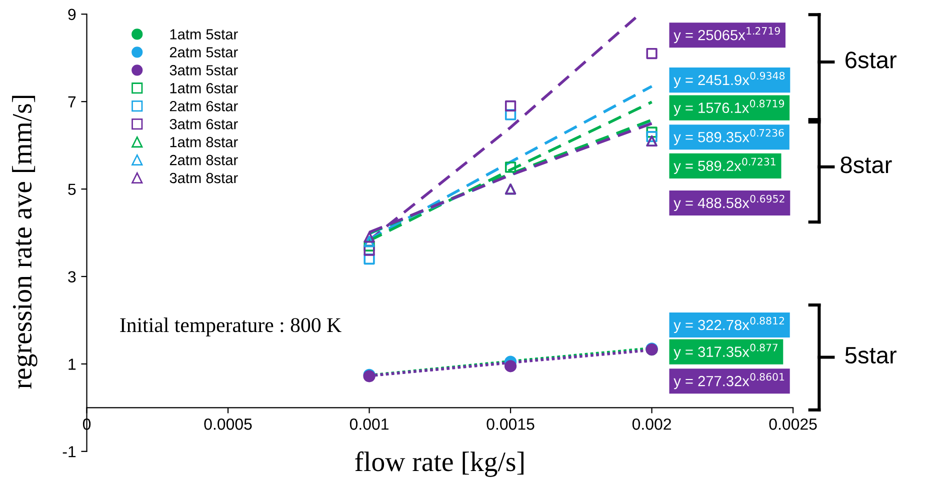 The image size is (933, 488). What do you see at coordinates (729, 203) in the screenshot?
I see `text: y = 488.58x$^{0.6952}$` at bounding box center [729, 203].